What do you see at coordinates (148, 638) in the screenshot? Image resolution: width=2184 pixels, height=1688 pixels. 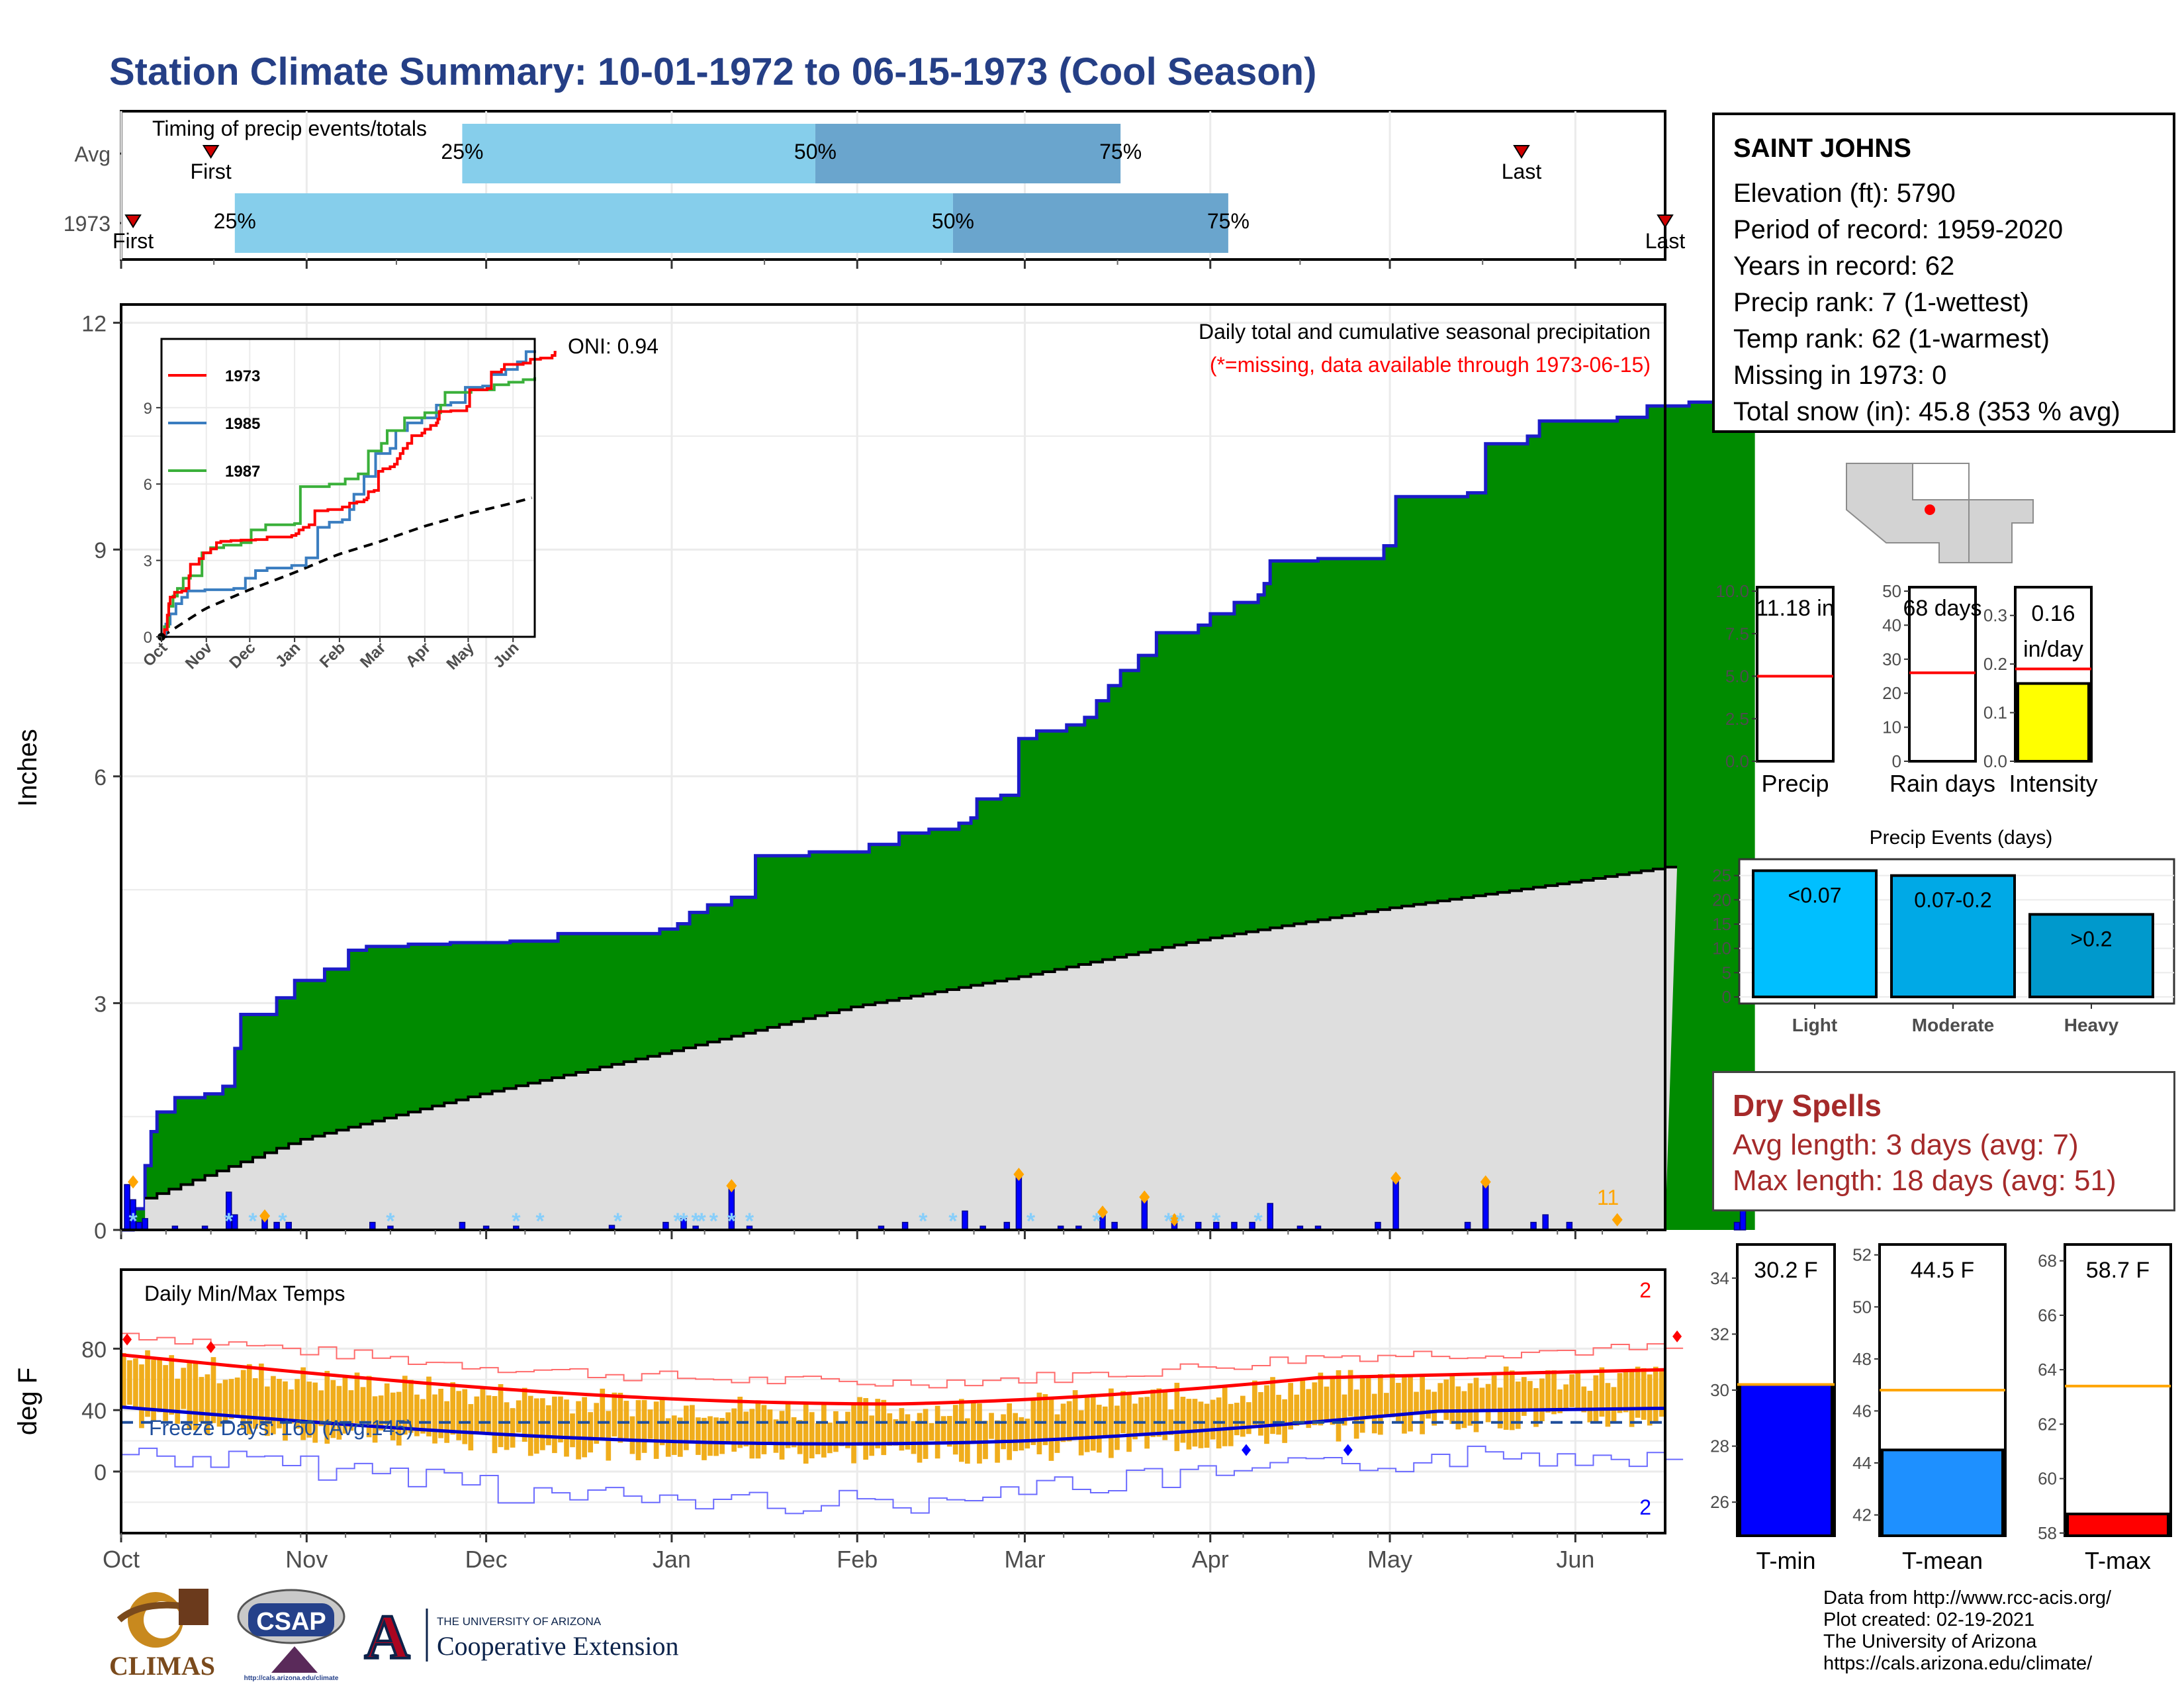 I see `inset-y-tick-label: 0` at bounding box center [148, 638].